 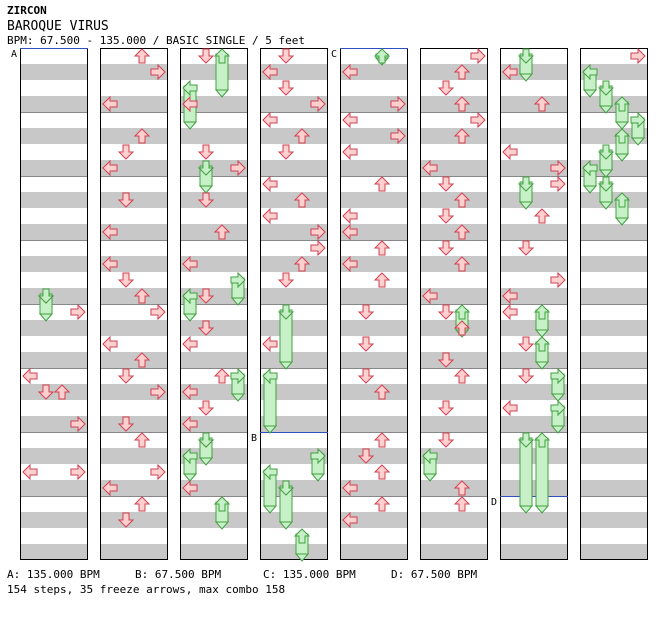 What do you see at coordinates (27, 10) in the screenshot?
I see `chart-title: ZIRCON` at bounding box center [27, 10].